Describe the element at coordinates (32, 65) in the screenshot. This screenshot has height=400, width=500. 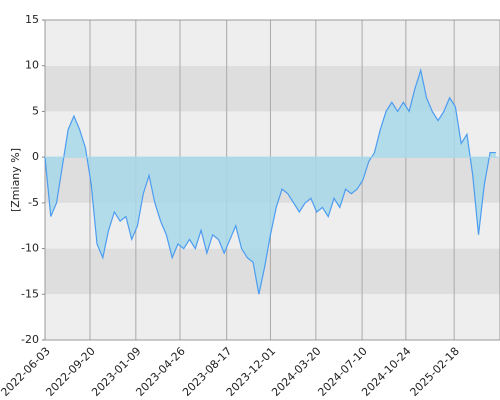
I see `y-tick-label: 10` at that location.